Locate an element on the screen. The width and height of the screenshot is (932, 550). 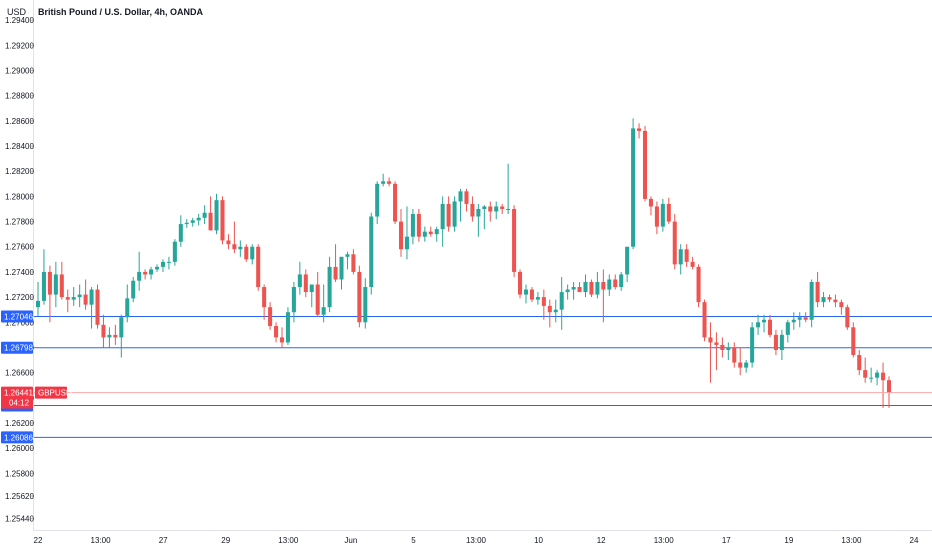
current-price-box is located at coordinates (17, 397).